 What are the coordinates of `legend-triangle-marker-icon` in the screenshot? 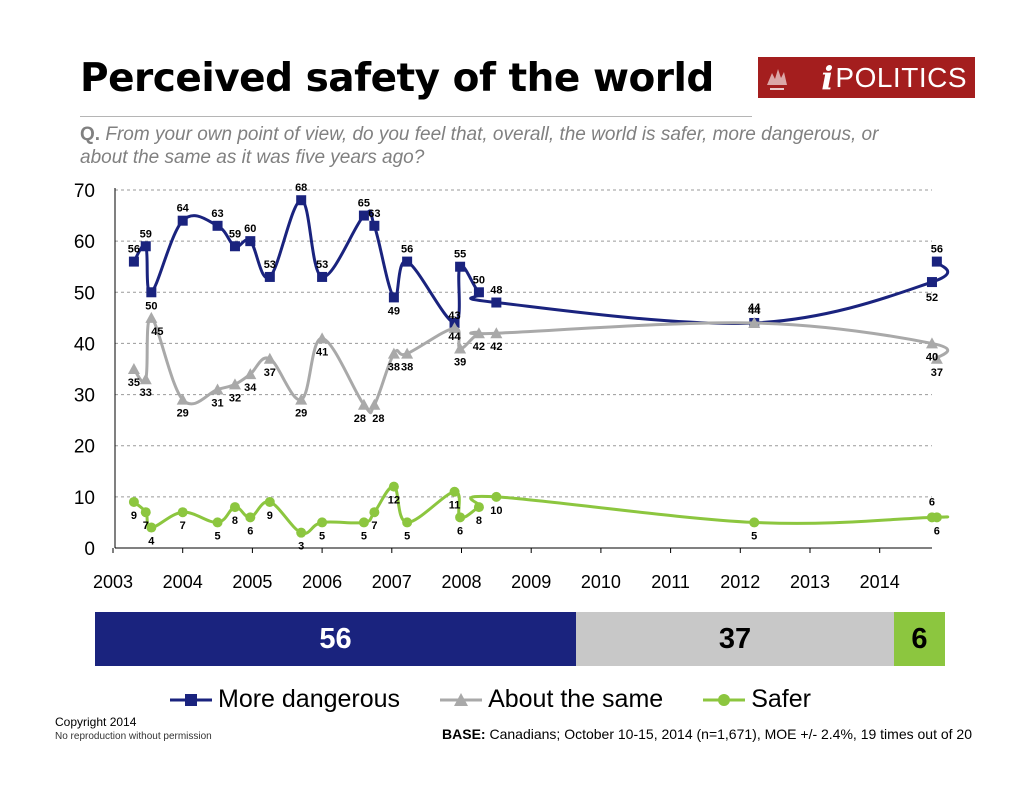 It's located at (461, 699).